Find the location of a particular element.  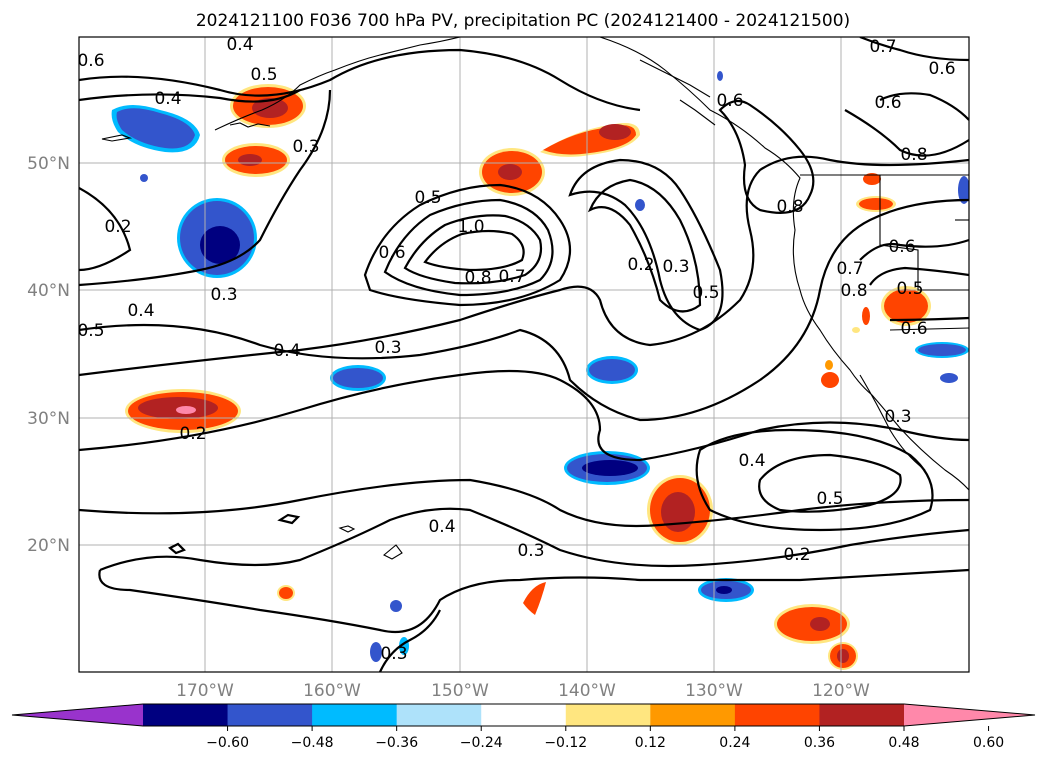

colorbar-extend-min is located at coordinates (77, 715).